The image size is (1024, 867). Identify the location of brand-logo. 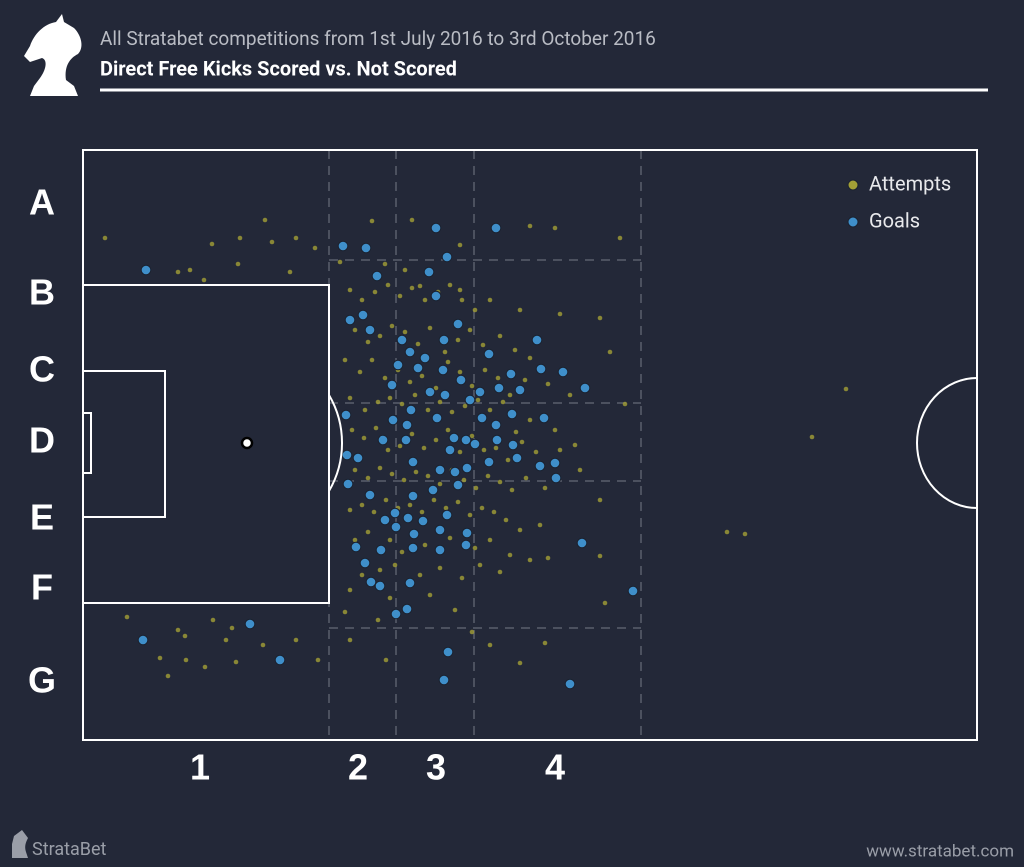
(20, 844).